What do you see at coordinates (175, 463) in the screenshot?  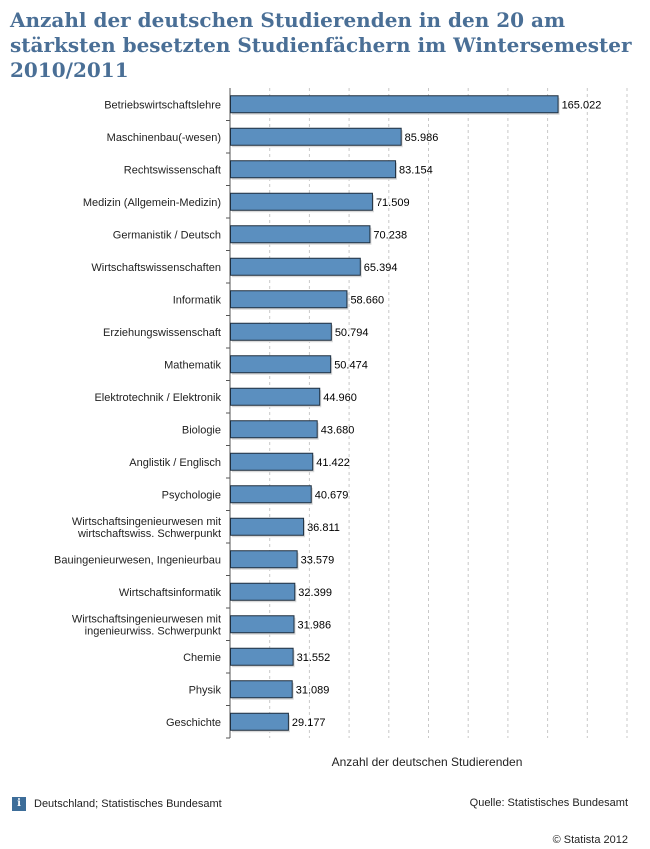 I see `category-label: Anglistik / Englisch` at bounding box center [175, 463].